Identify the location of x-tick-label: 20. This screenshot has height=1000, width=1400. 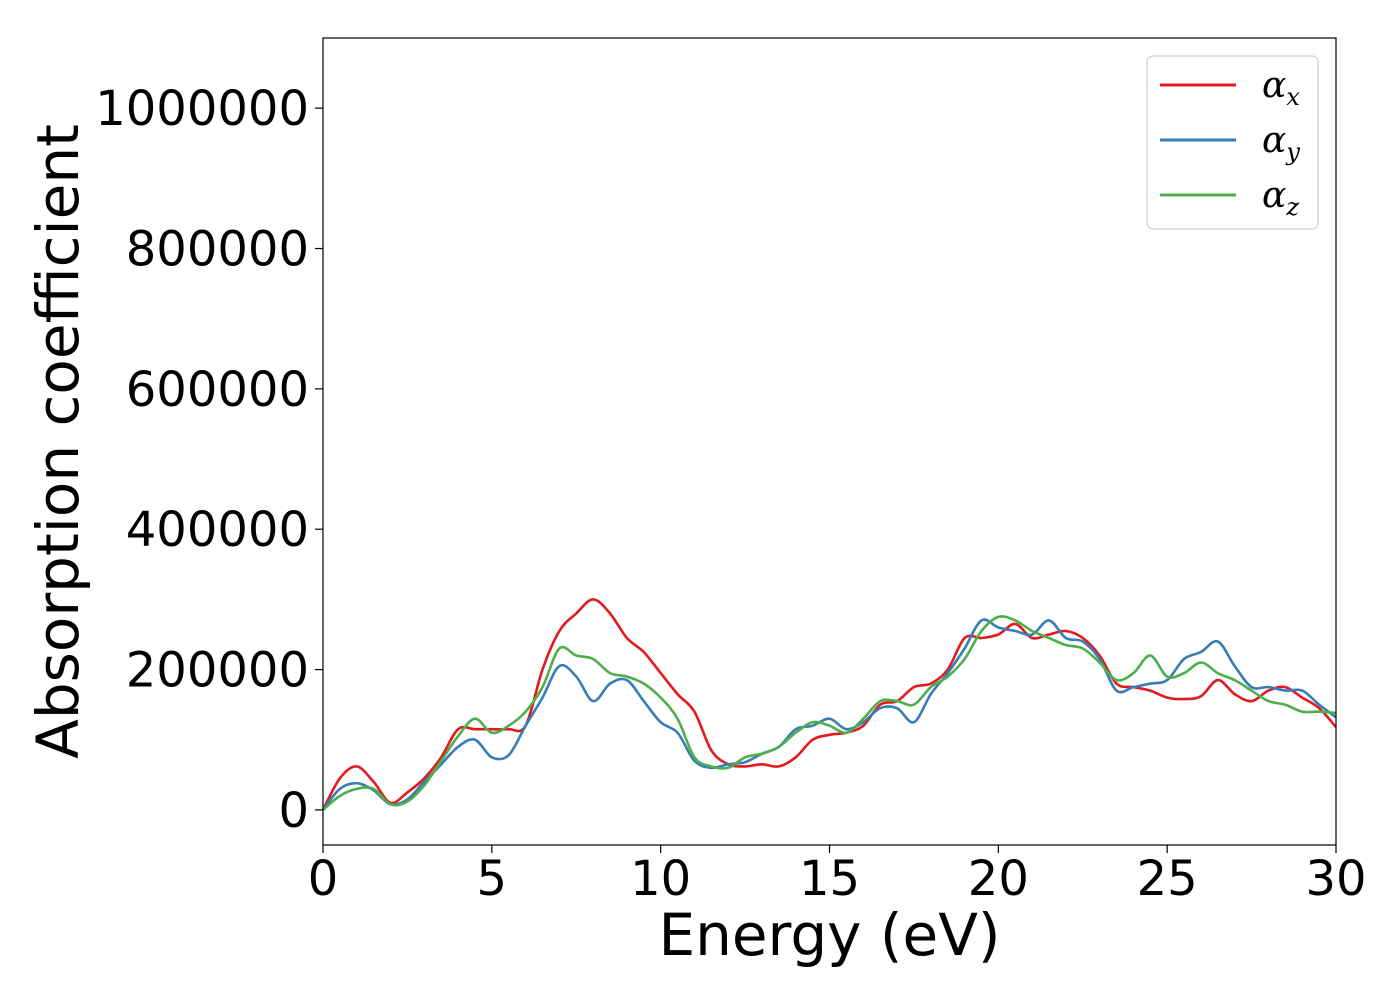
(998, 879).